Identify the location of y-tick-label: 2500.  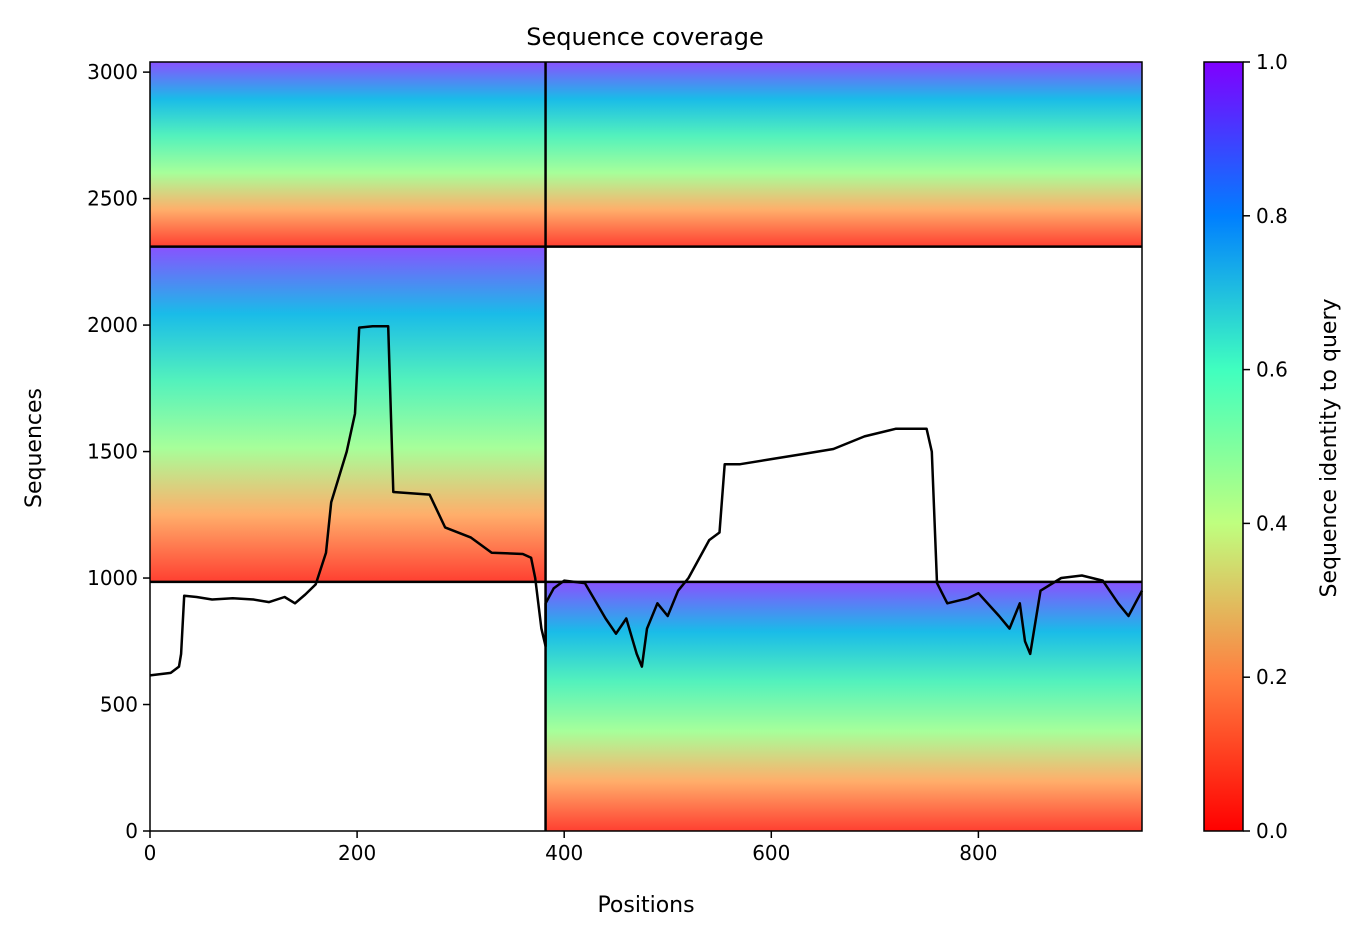
(112, 199).